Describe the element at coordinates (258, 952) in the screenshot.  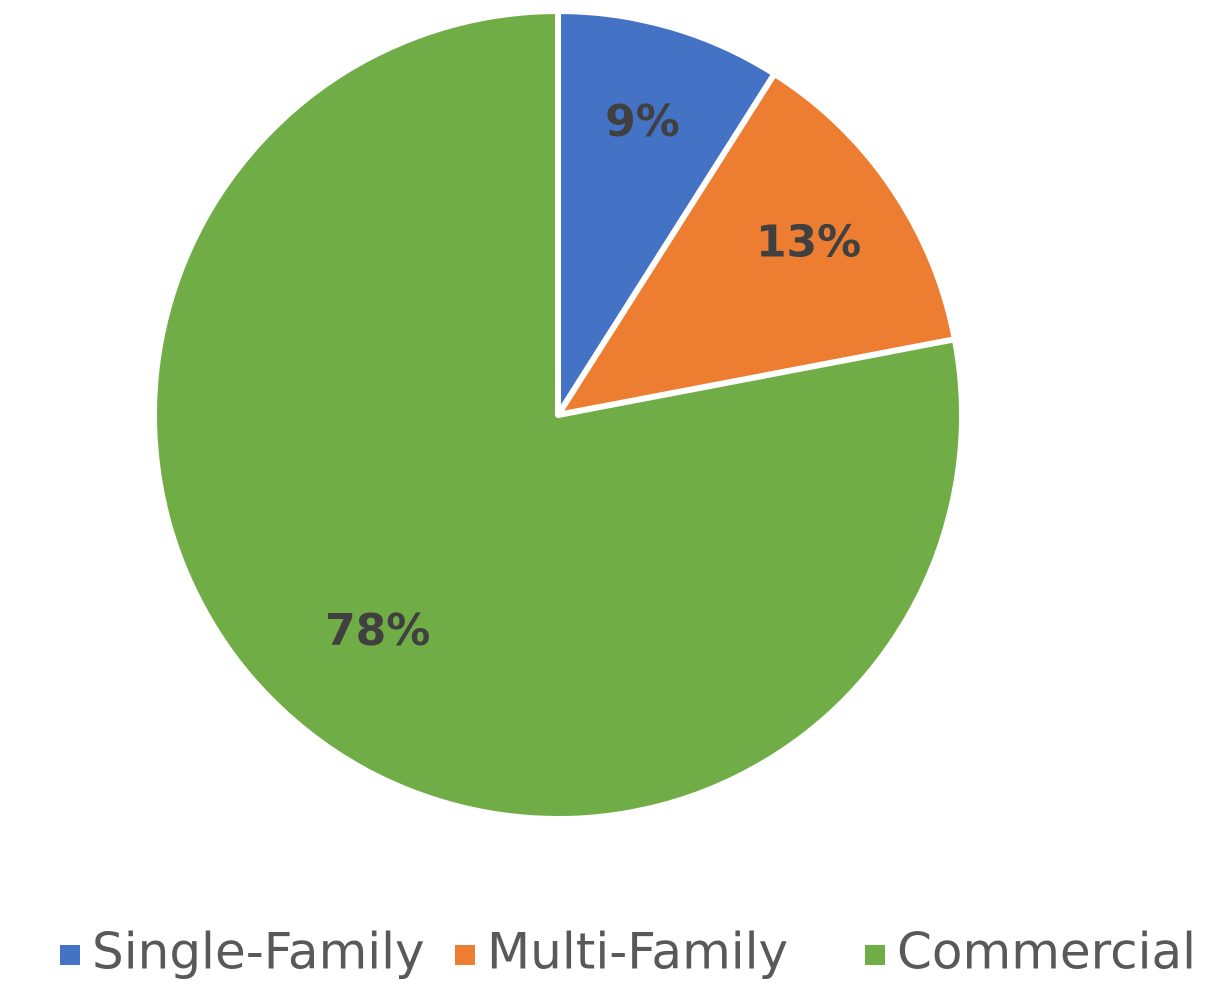
I see `legend-label: Single-Family` at that location.